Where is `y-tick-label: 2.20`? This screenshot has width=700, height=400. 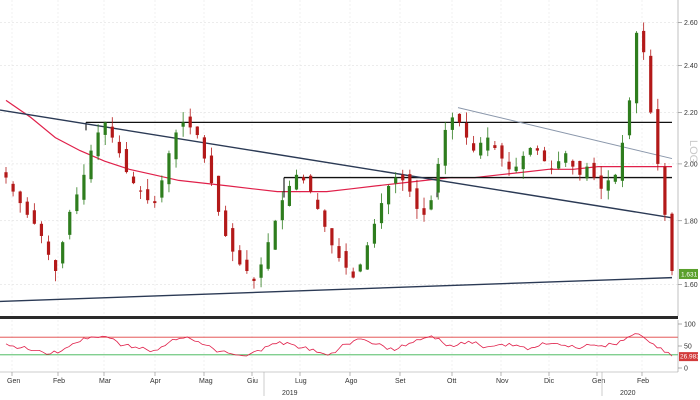
y-tick-label: 2.20 is located at coordinates (691, 113).